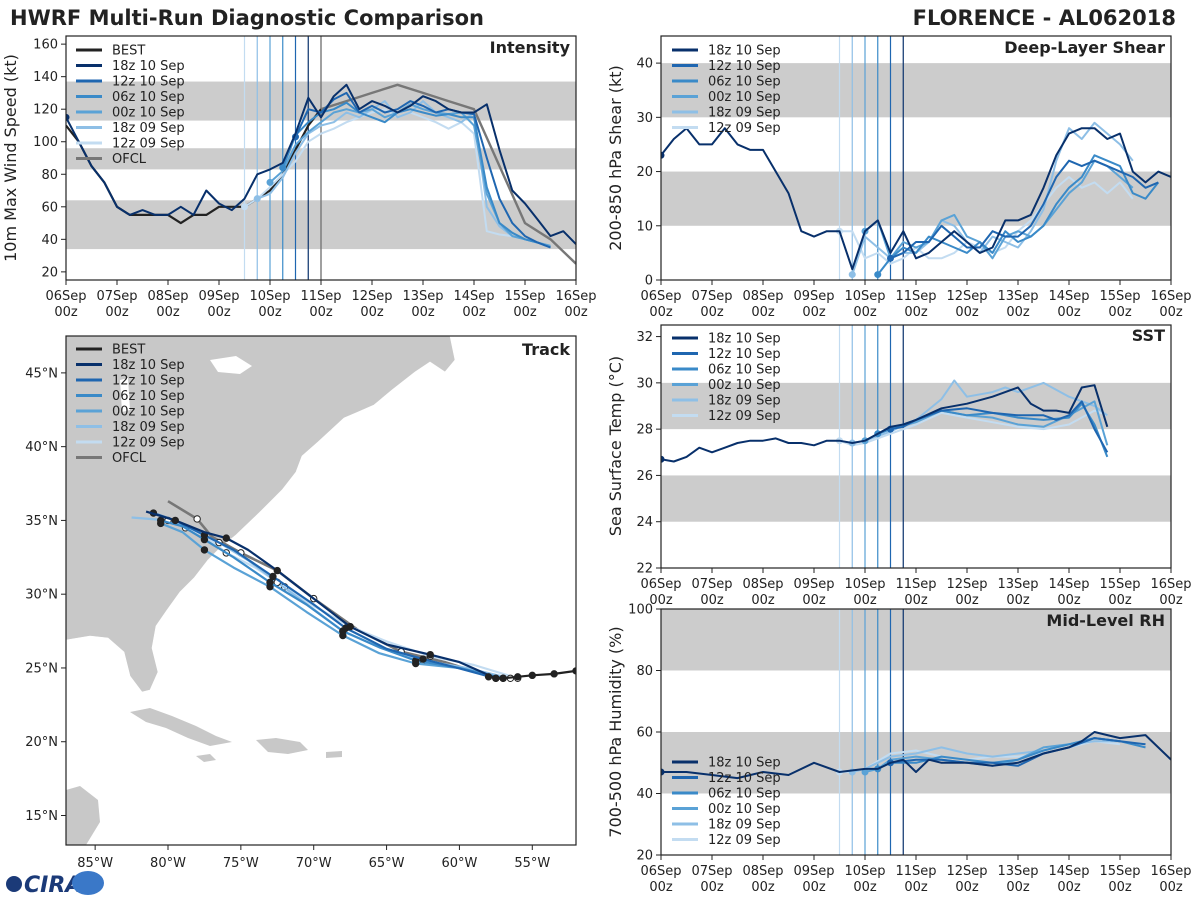 Image resolution: width=1200 pixels, height=900 pixels. Describe the element at coordinates (320, 296) in the screenshot. I see `intensity-xtick-label-top: 11Sep` at that location.